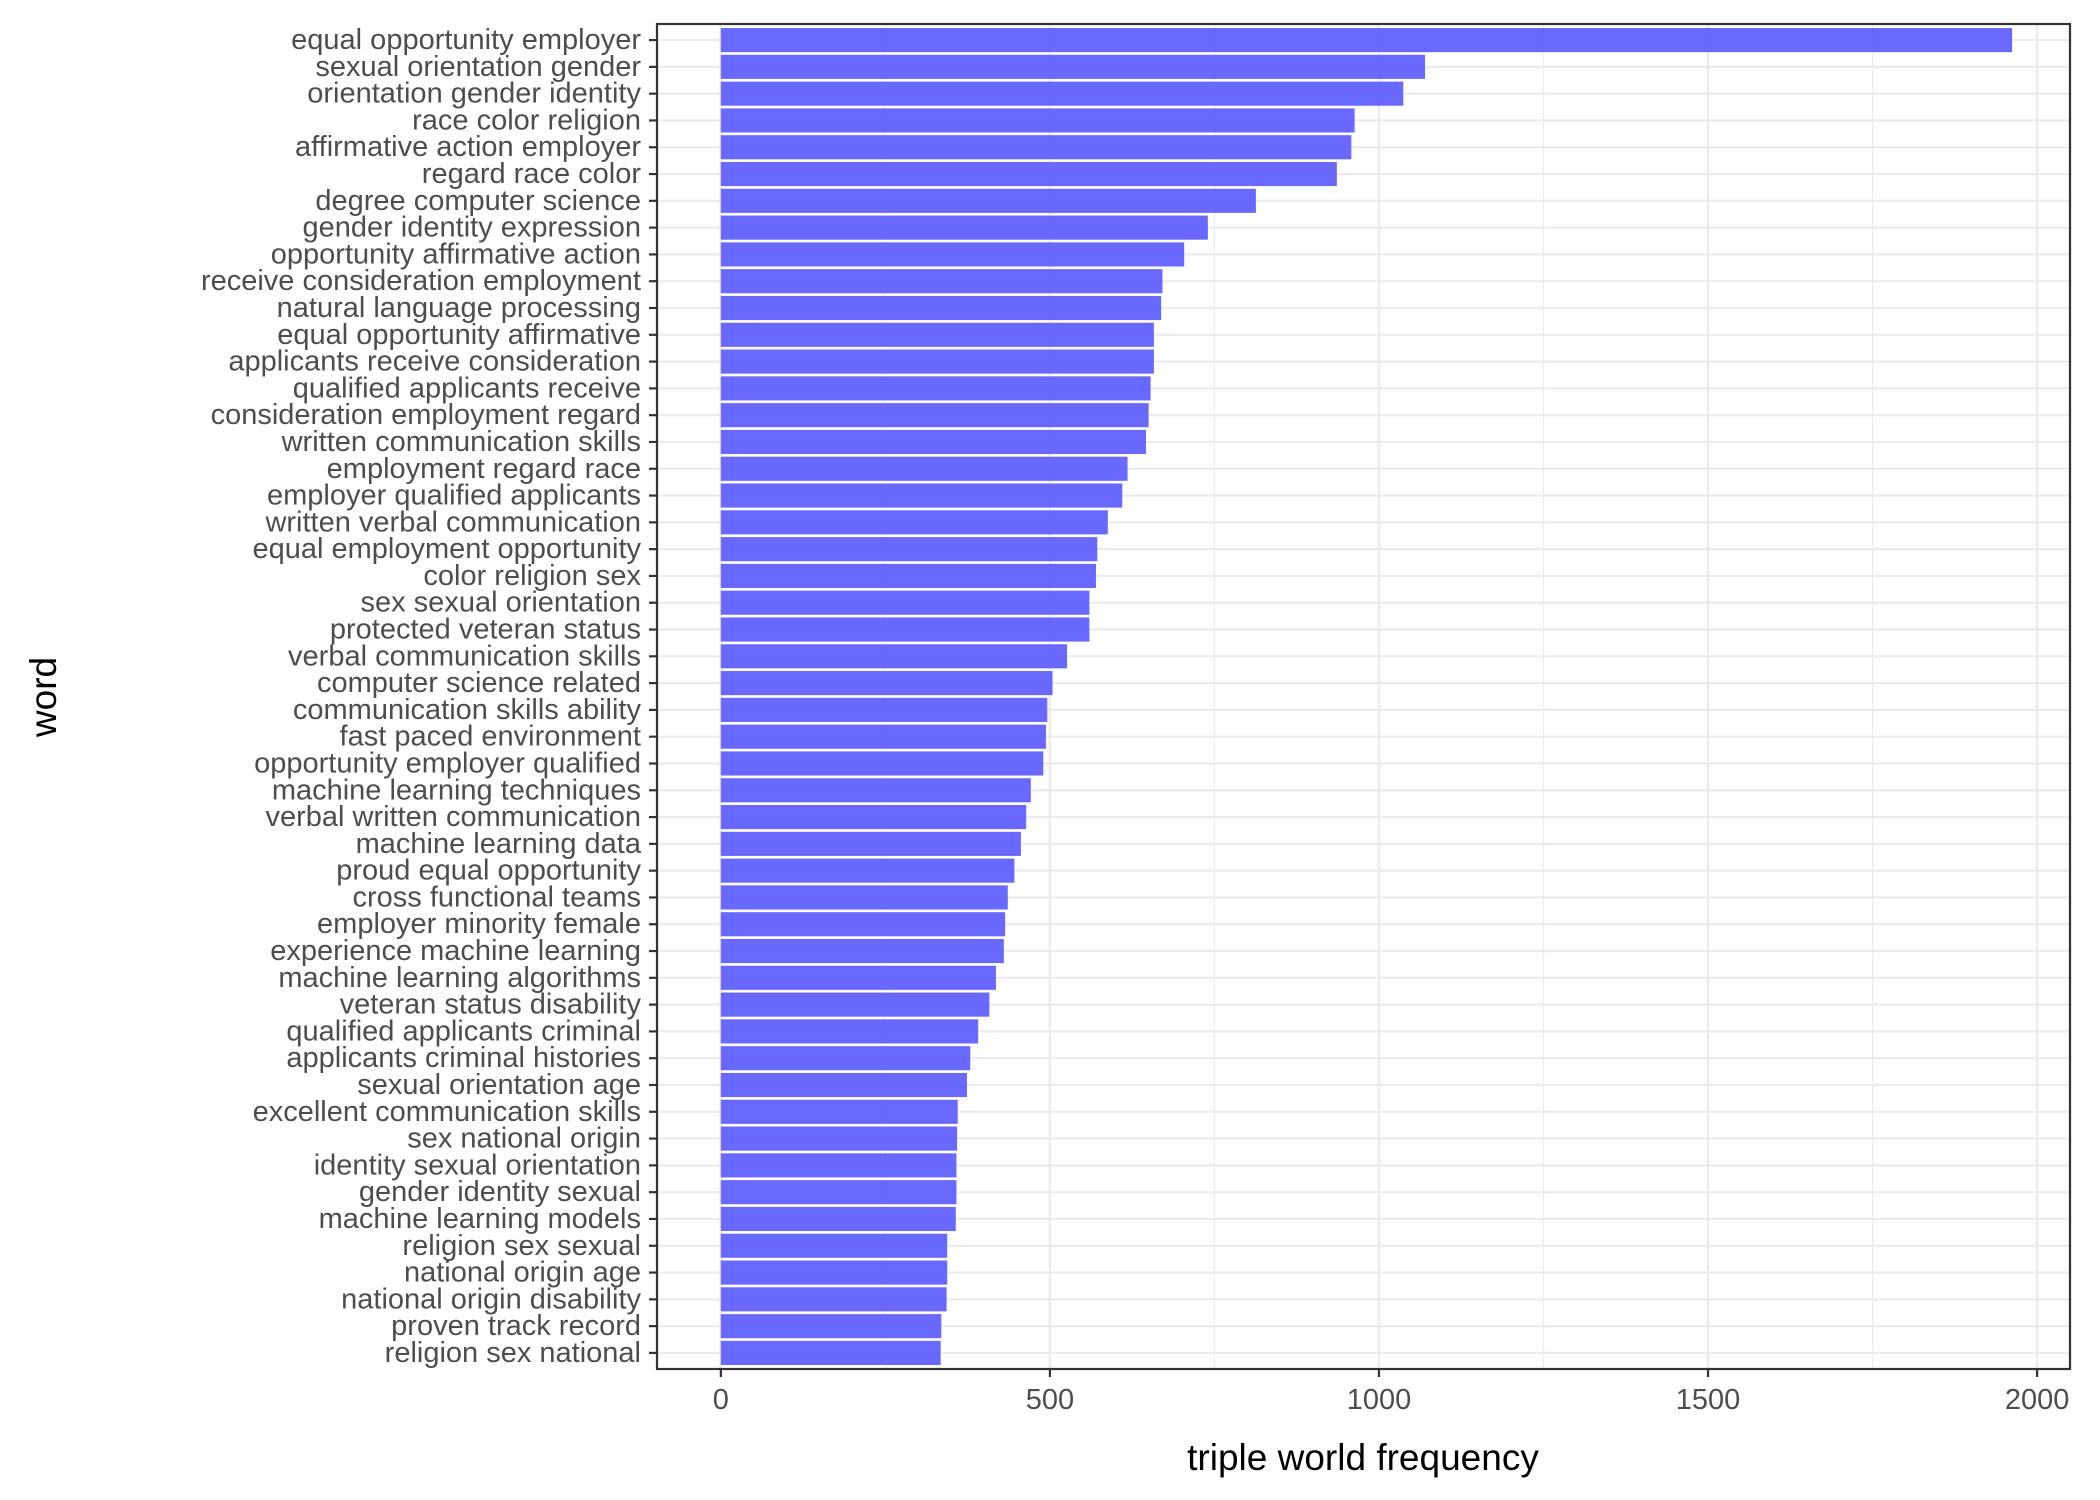 The width and height of the screenshot is (2100, 1500). Describe the element at coordinates (456, 254) in the screenshot. I see `y-tick-label: opportunity affirmative action` at that location.